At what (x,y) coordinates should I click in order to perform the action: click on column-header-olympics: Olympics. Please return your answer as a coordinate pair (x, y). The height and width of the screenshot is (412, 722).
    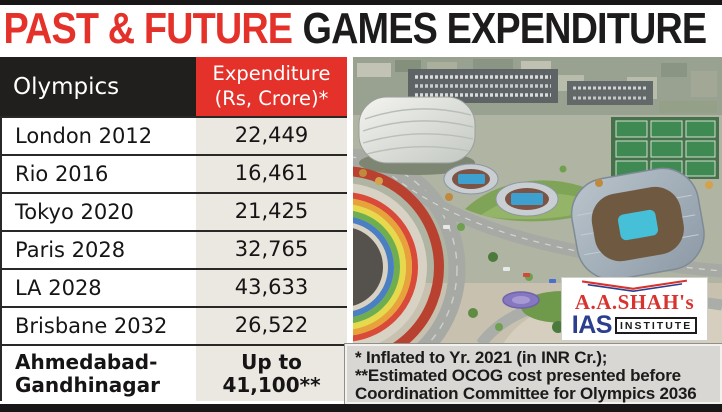
    Looking at the image, I should click on (98, 86).